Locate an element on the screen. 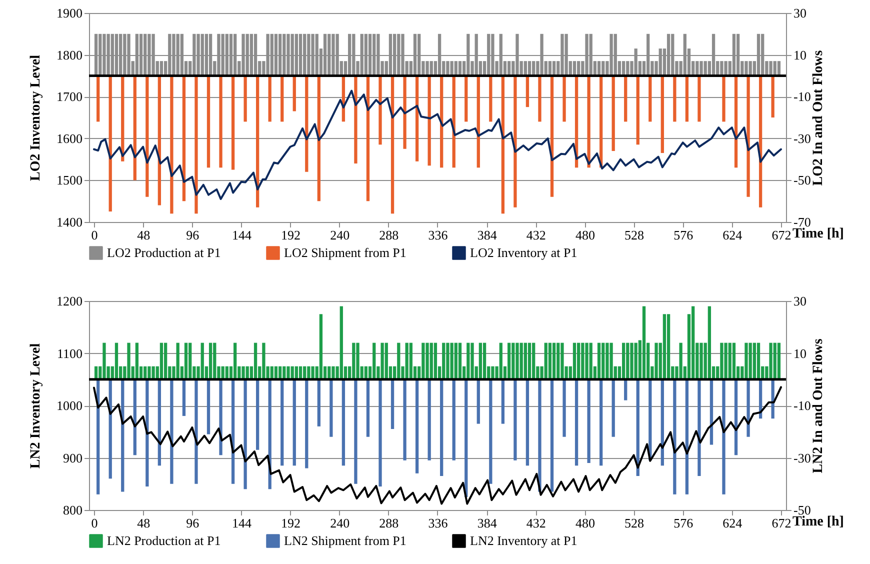  x-tick-label: 144 is located at coordinates (242, 523).